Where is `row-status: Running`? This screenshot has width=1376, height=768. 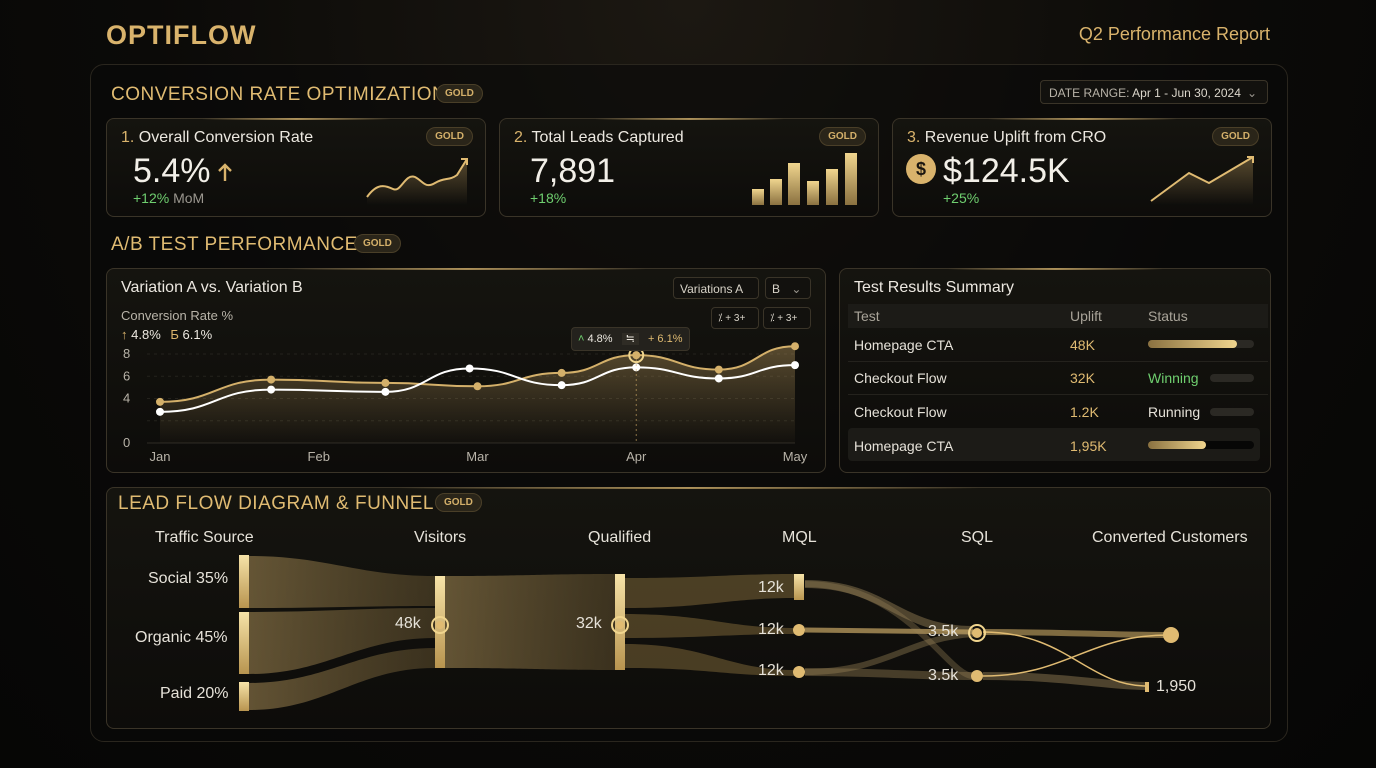 row-status: Running is located at coordinates (1174, 412).